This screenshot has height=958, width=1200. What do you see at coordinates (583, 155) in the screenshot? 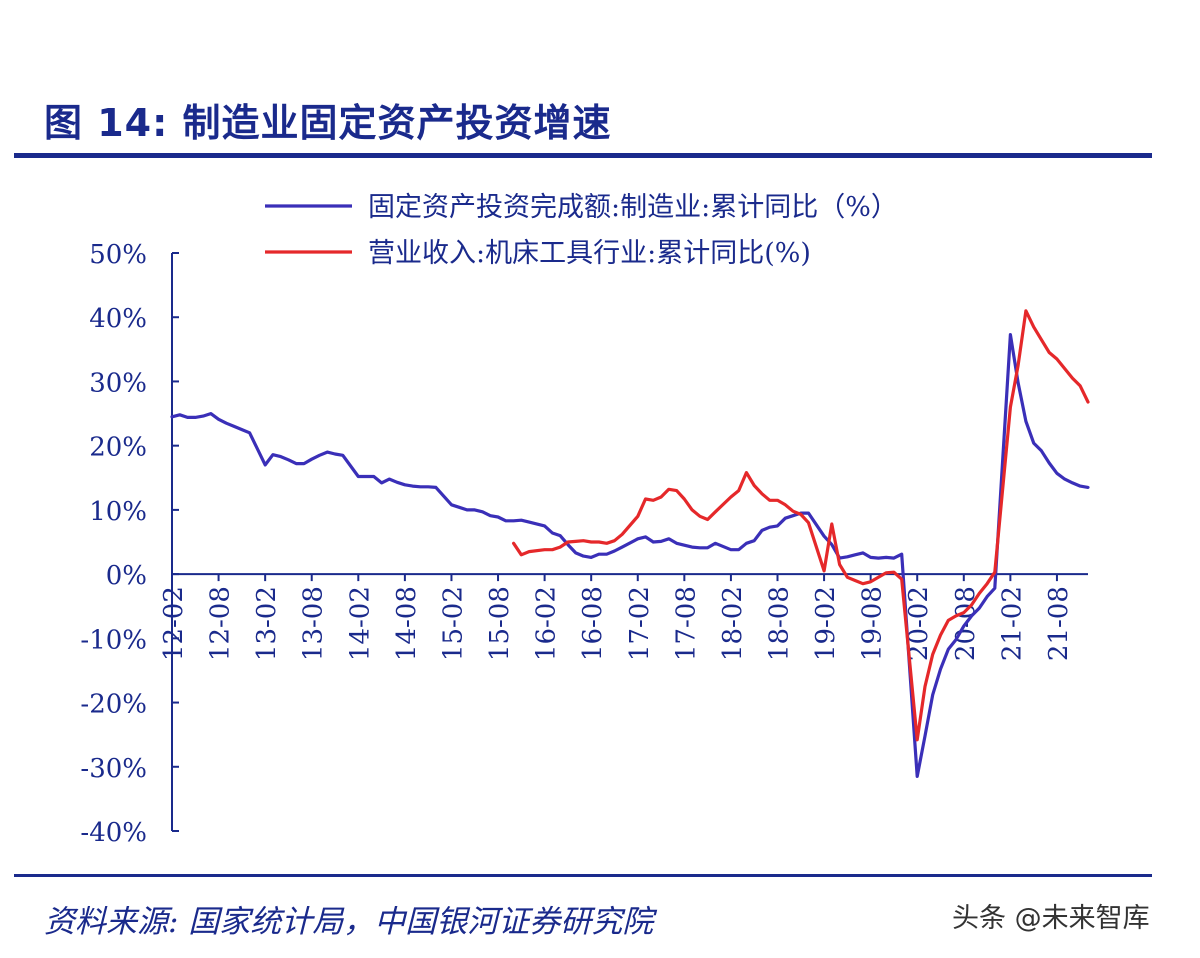
I see `title-divider` at bounding box center [583, 155].